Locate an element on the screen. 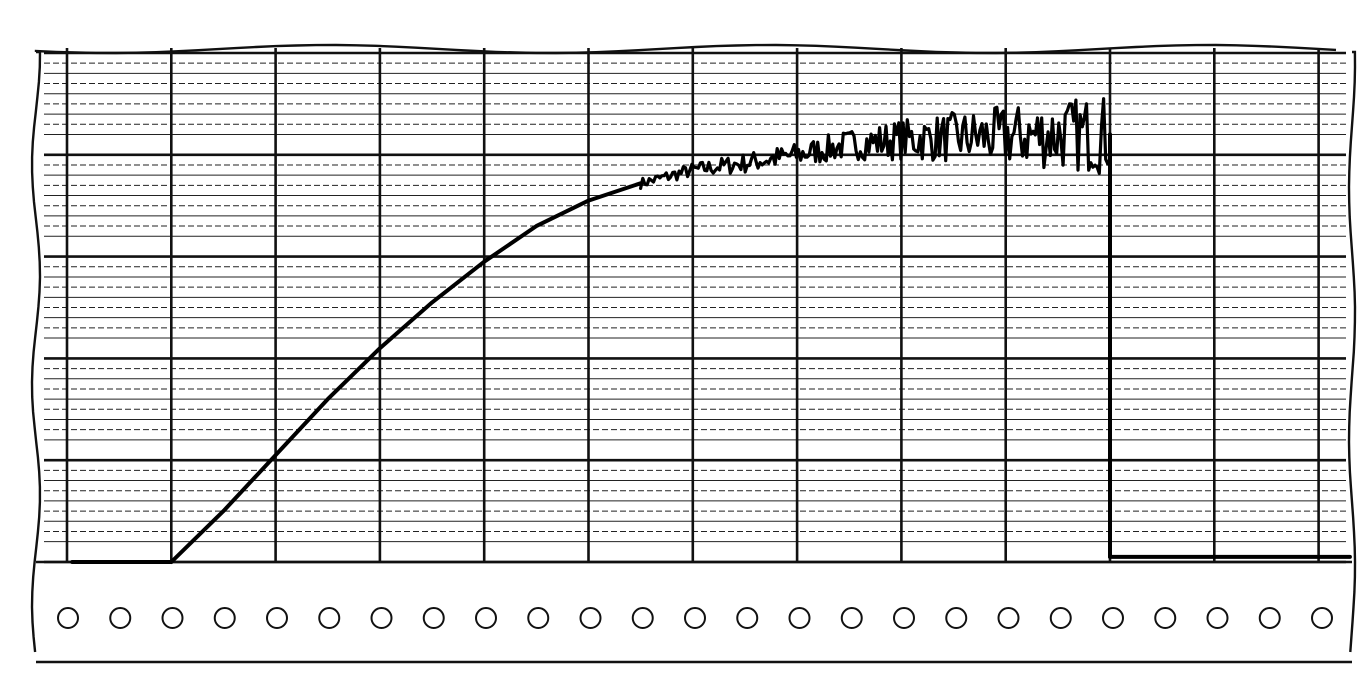  paper-top-edge is located at coordinates (685, 49).